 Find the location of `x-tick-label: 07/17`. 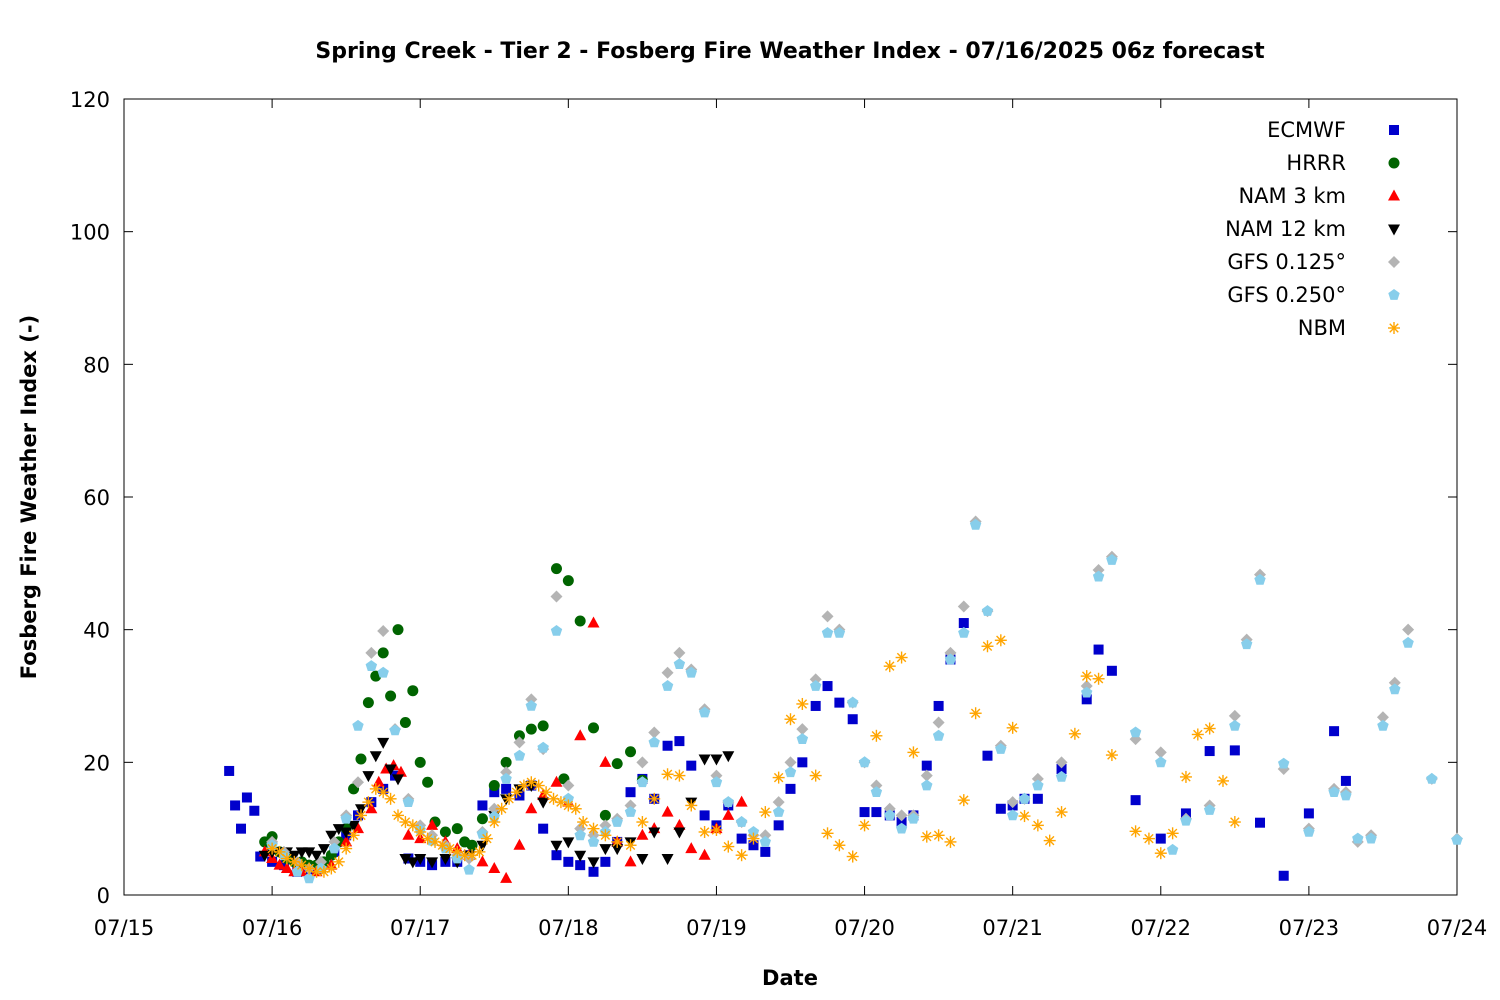

x-tick-label: 07/17 is located at coordinates (420, 928).